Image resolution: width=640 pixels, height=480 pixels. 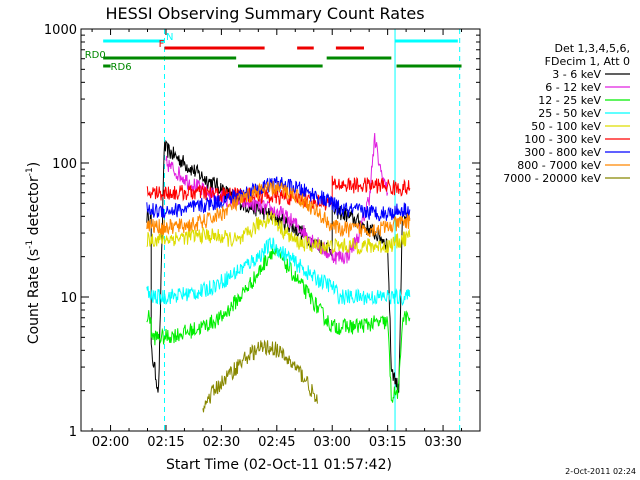 What do you see at coordinates (121, 67) in the screenshot?
I see `flag-rd6-label: RD6` at bounding box center [121, 67].